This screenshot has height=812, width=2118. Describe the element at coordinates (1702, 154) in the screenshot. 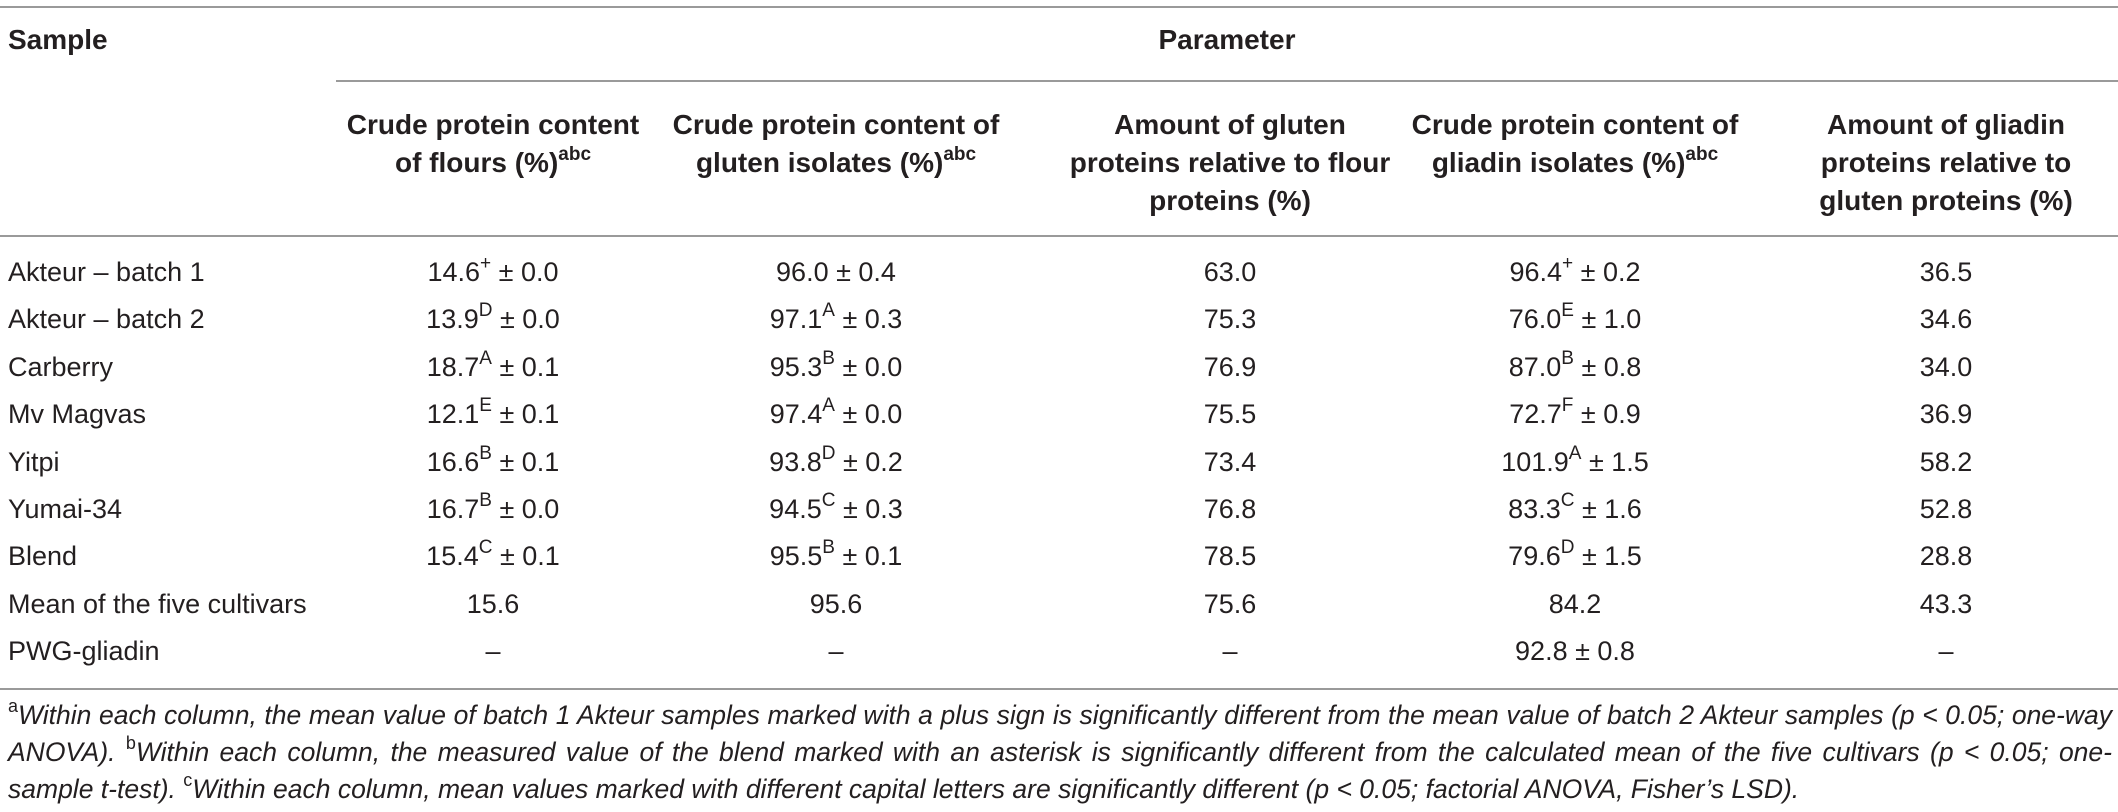

I see `column-header-superscript: abc` at that location.